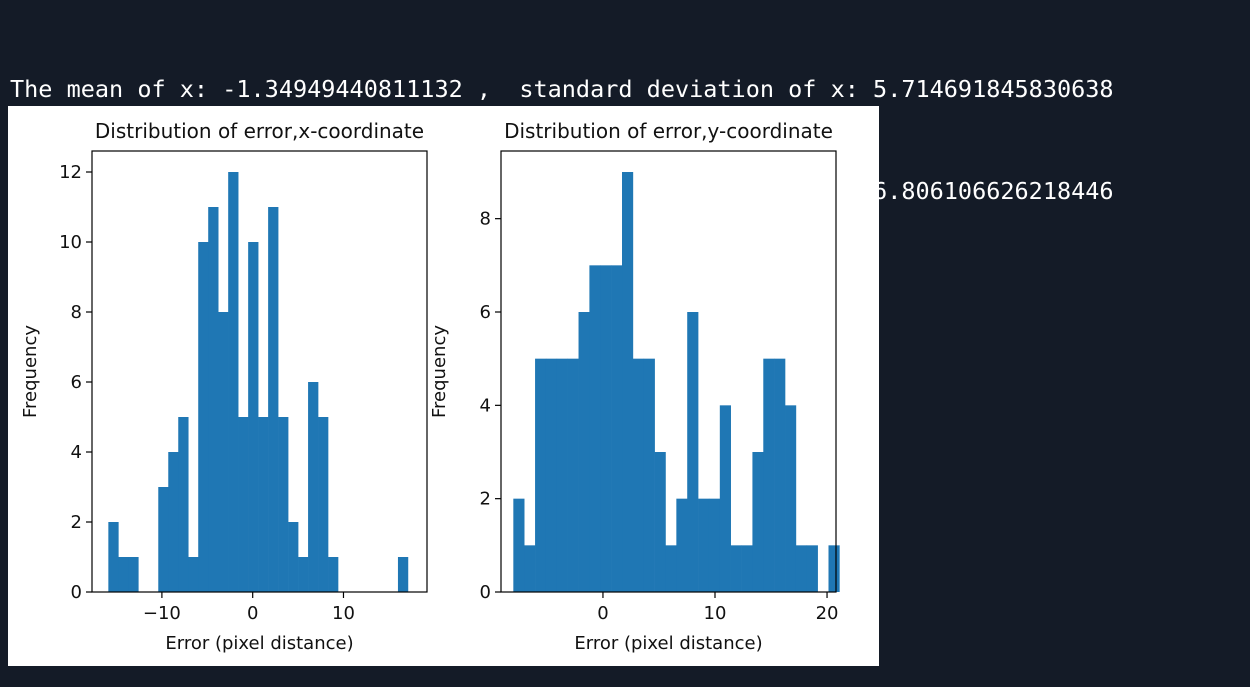  Describe the element at coordinates (162, 613) in the screenshot. I see `x-tick-label: −10` at that location.